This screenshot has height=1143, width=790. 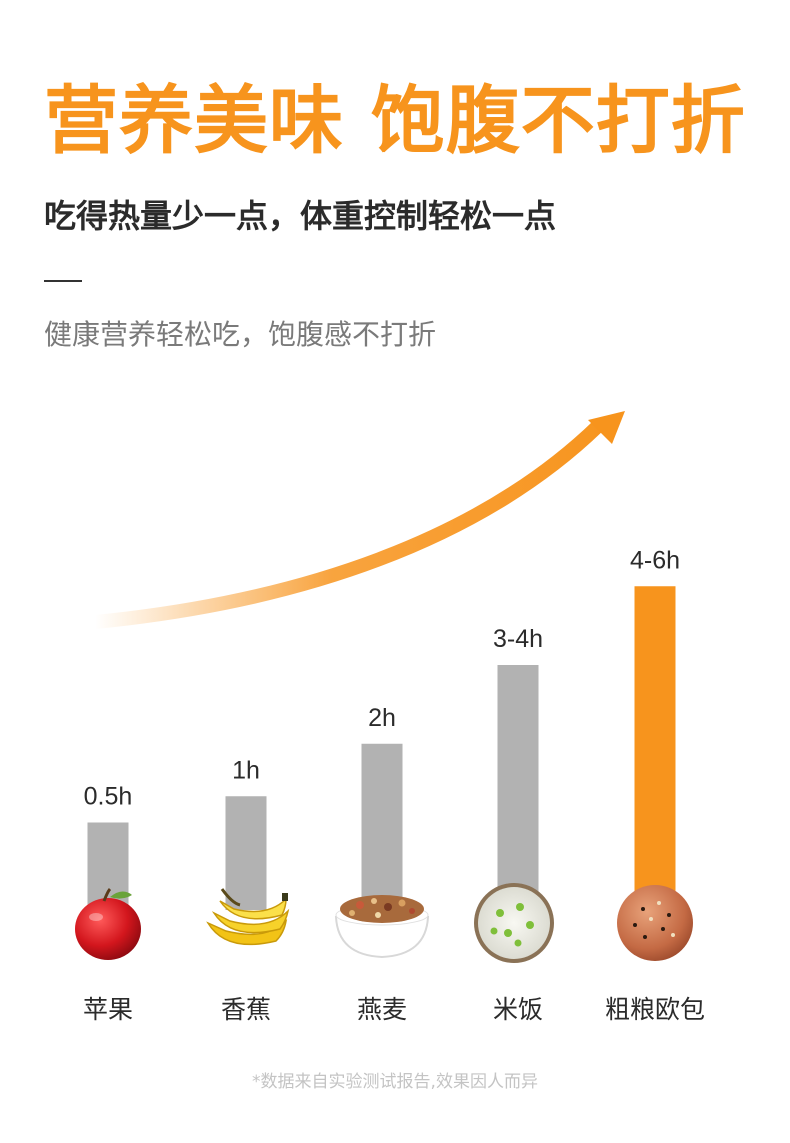 I want to click on bar-value-label: 2h, so click(x=382, y=718).